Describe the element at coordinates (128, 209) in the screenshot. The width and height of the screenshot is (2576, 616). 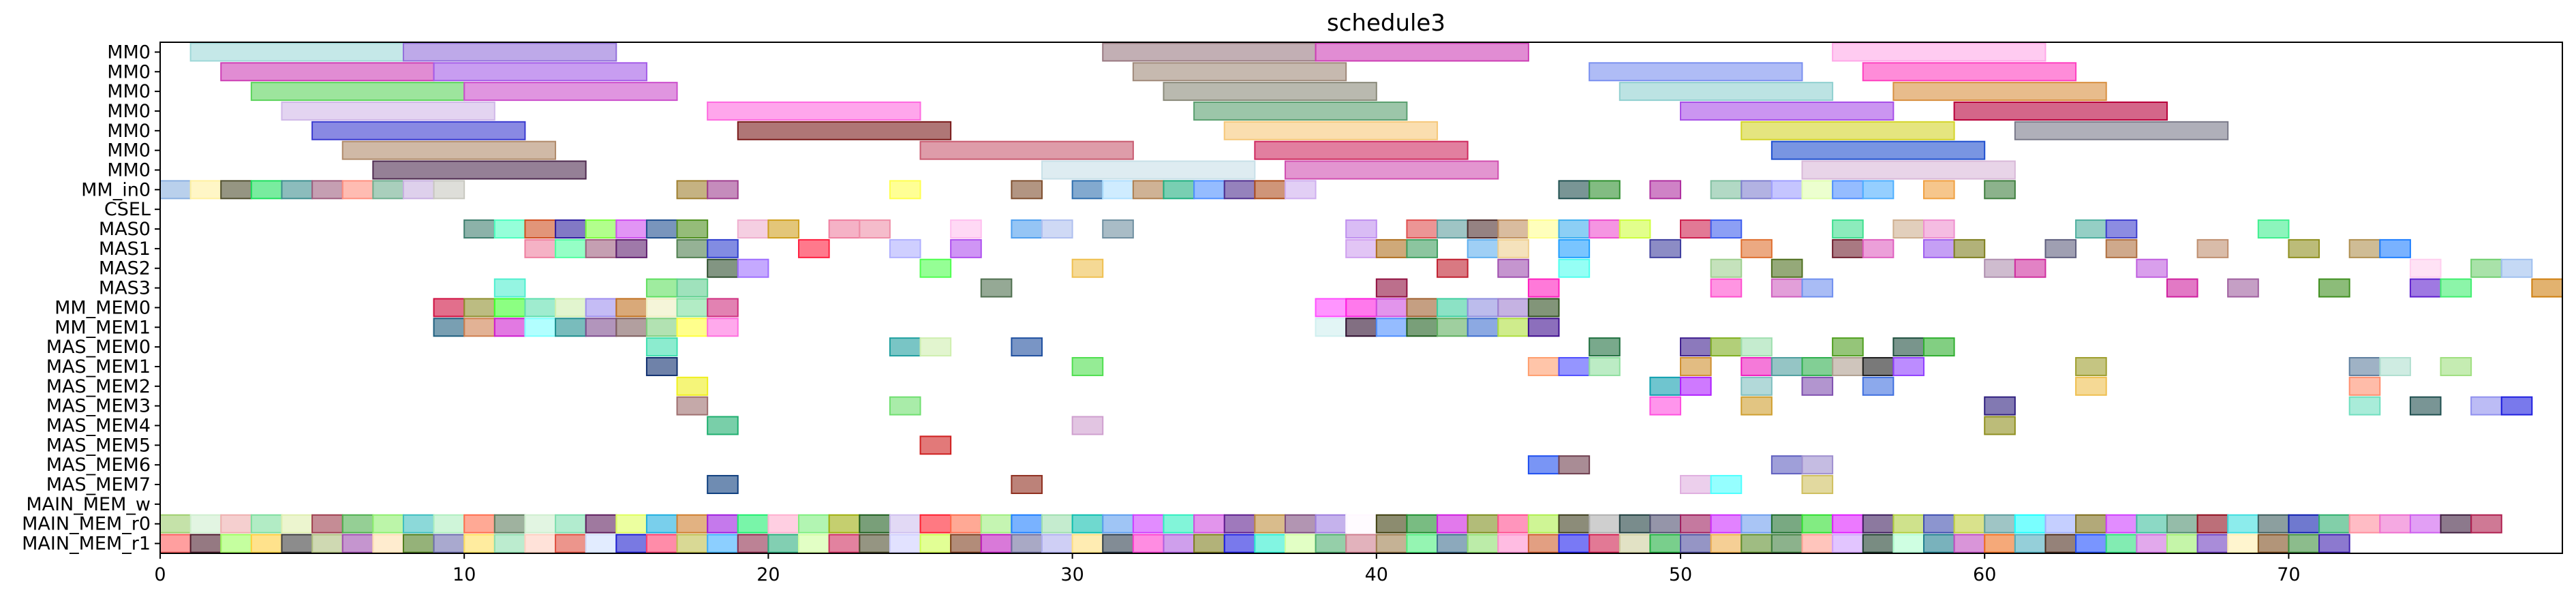
I see `y-tick-label-8: CSEL` at that location.